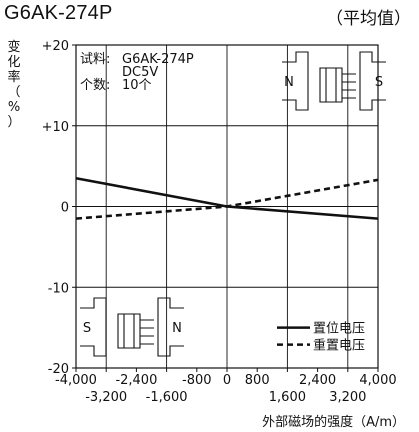 The height and width of the screenshot is (432, 419). Describe the element at coordinates (377, 380) in the screenshot. I see `x-tick-label: 4,000` at that location.